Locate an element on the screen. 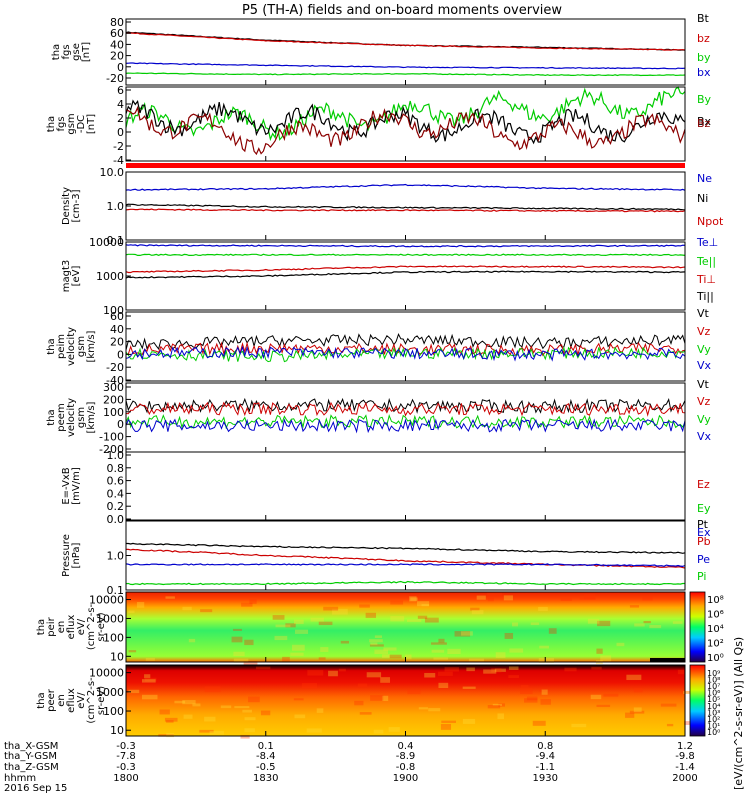 This screenshot has height=800, width=750. frame-density is located at coordinates (405, 206).